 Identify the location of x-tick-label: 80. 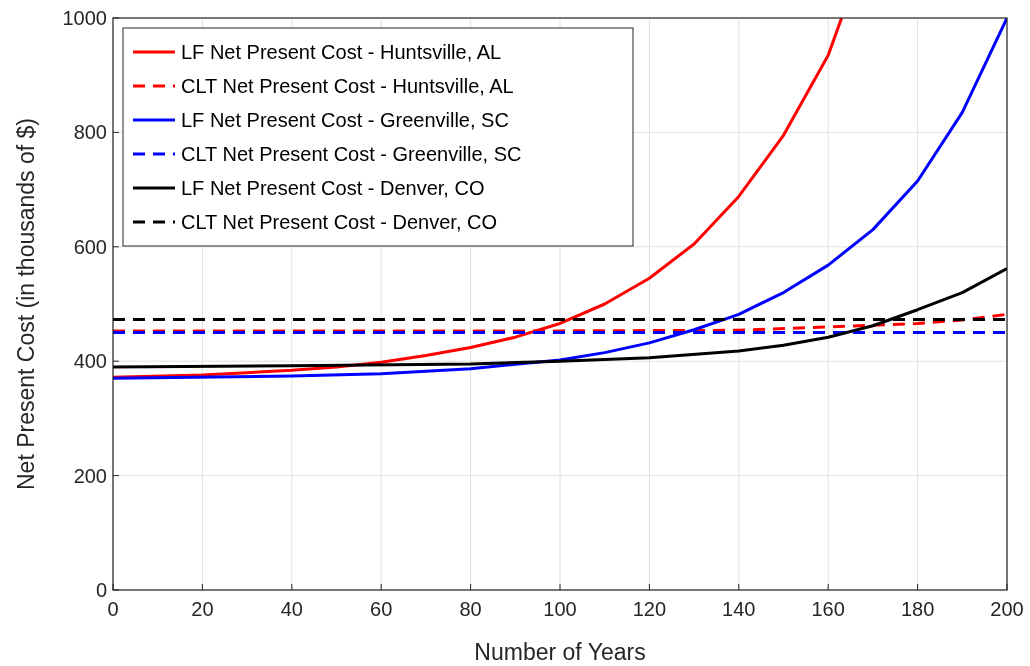
(470, 609).